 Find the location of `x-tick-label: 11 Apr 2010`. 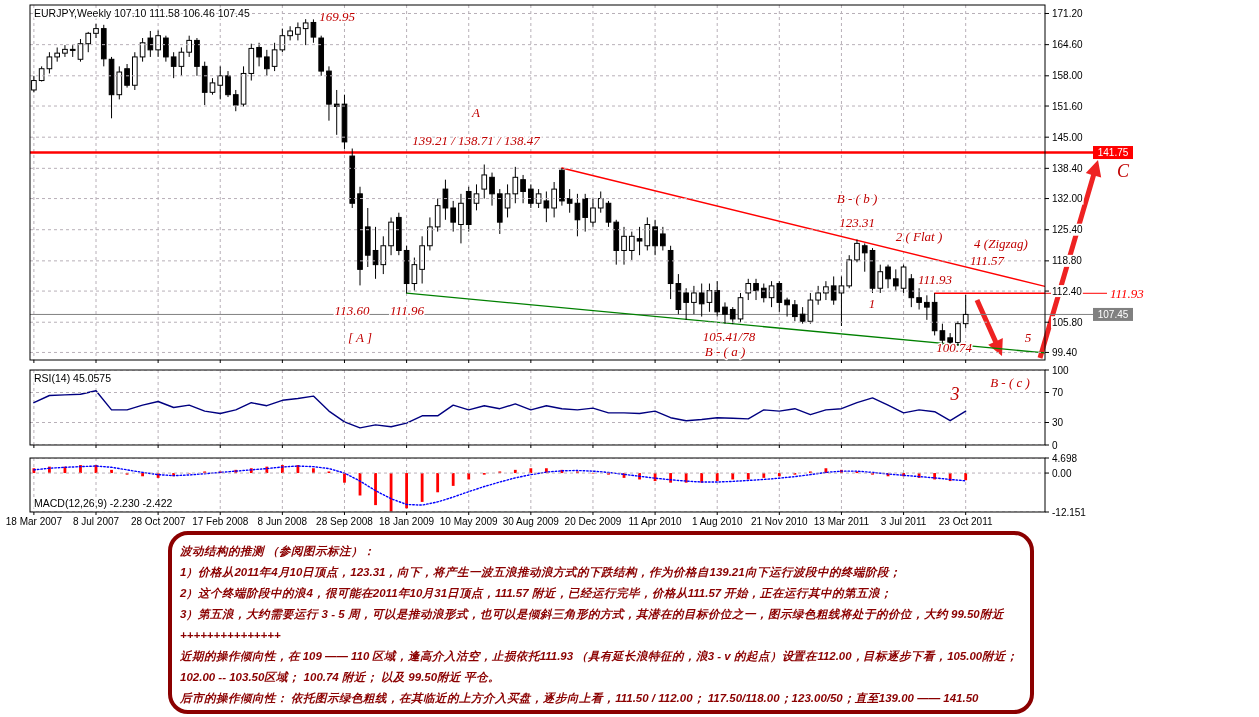

x-tick-label: 11 Apr 2010 is located at coordinates (655, 521).